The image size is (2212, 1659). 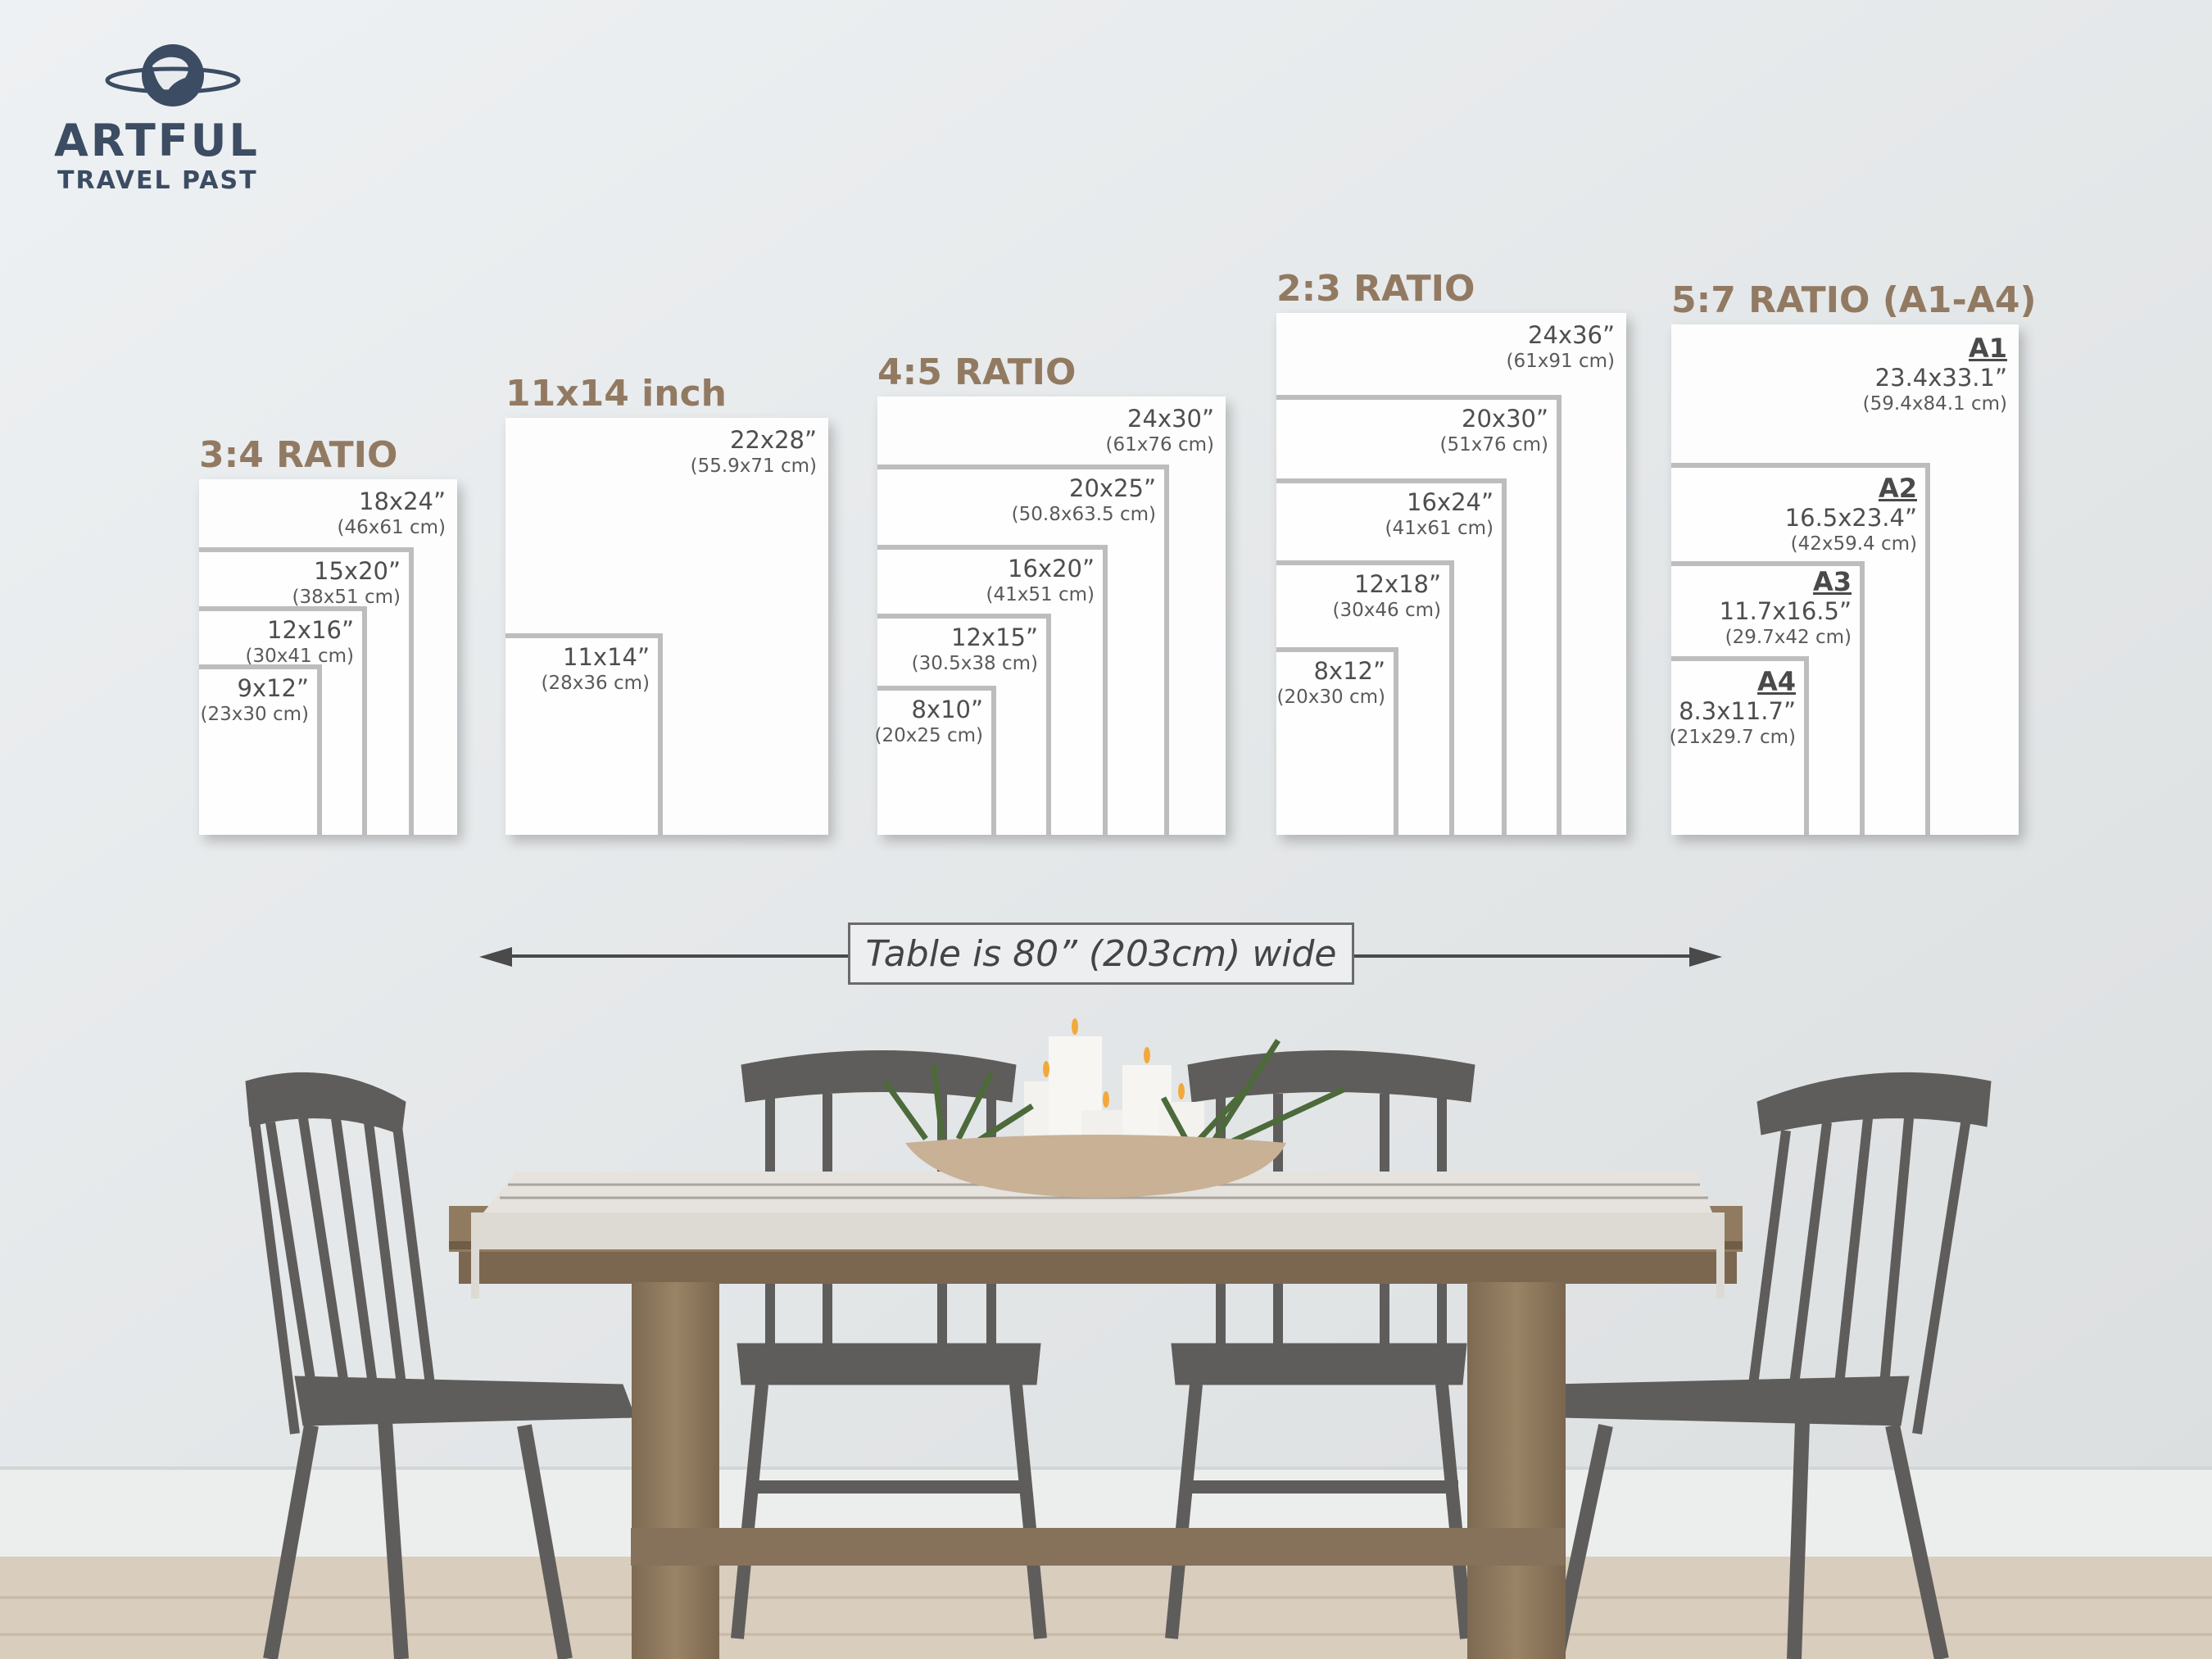 What do you see at coordinates (753, 466) in the screenshot?
I see `size-cm: (55.9x71 cm)` at bounding box center [753, 466].